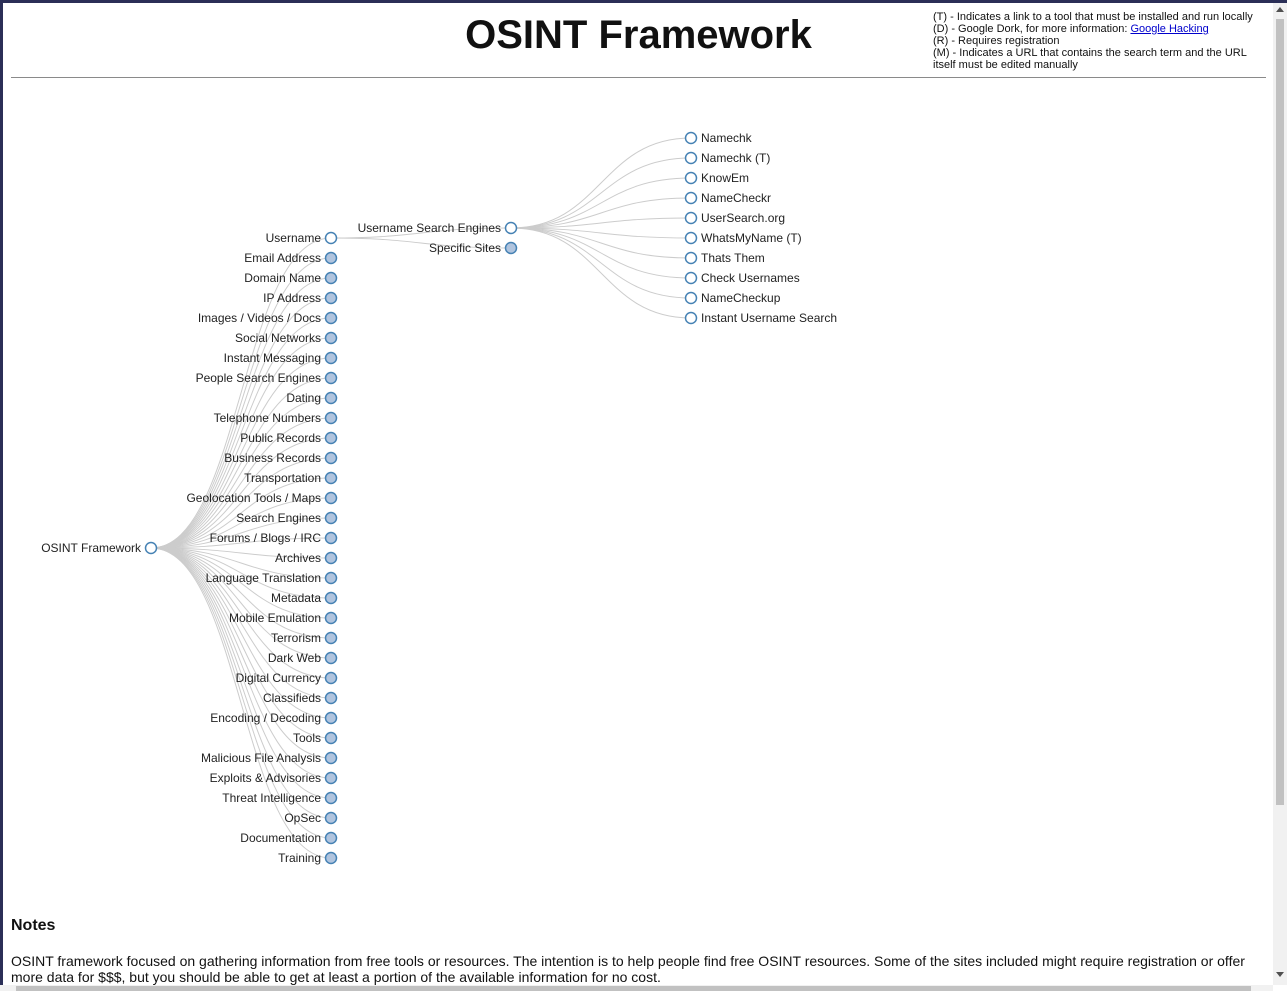  Describe the element at coordinates (286, 338) in the screenshot. I see `tree-node-social-networks: Social Networks` at that location.